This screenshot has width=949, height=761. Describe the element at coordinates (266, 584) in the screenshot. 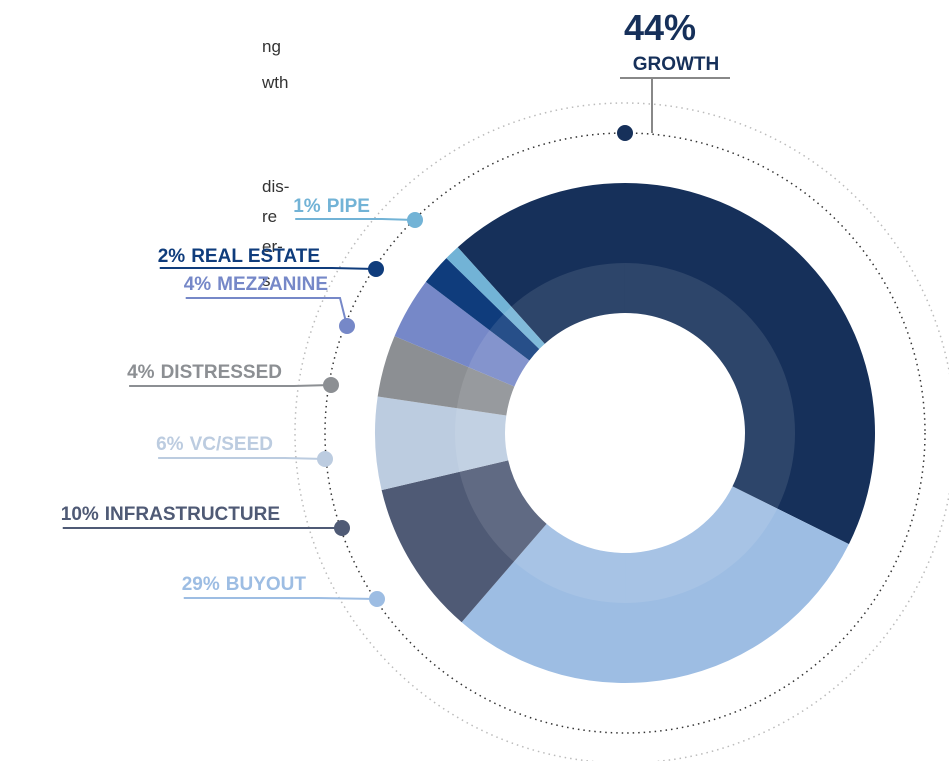

I see `category-label: BUYOUT` at that location.